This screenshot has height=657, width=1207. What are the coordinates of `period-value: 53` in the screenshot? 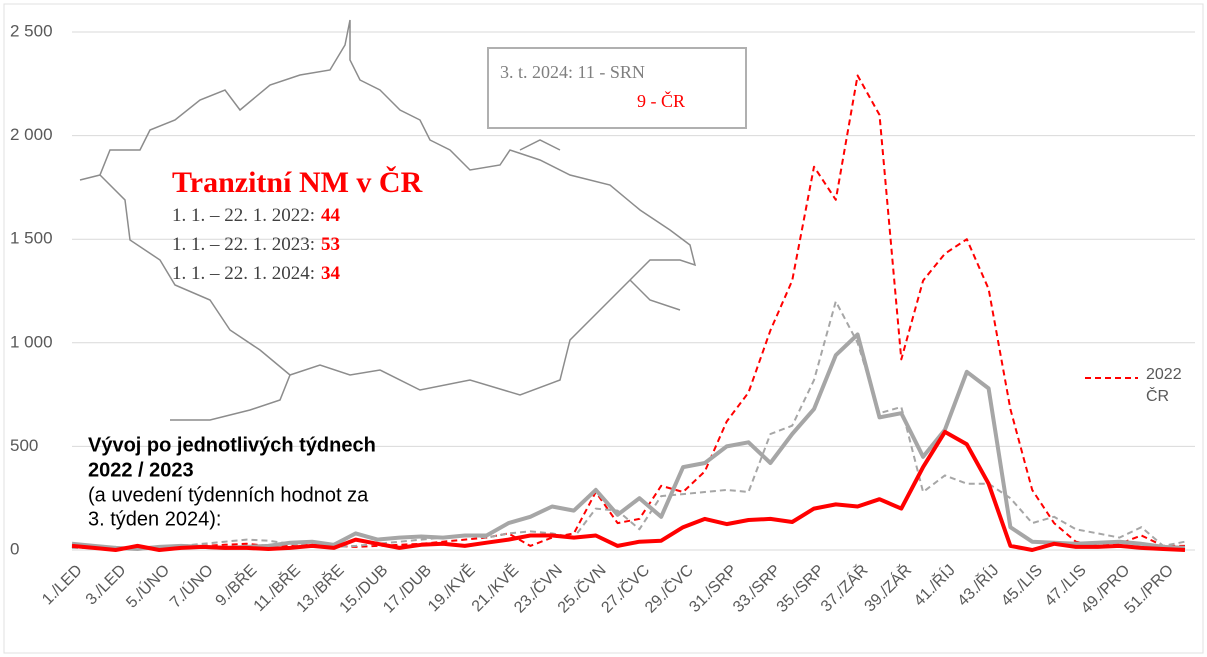 It's located at (330, 244).